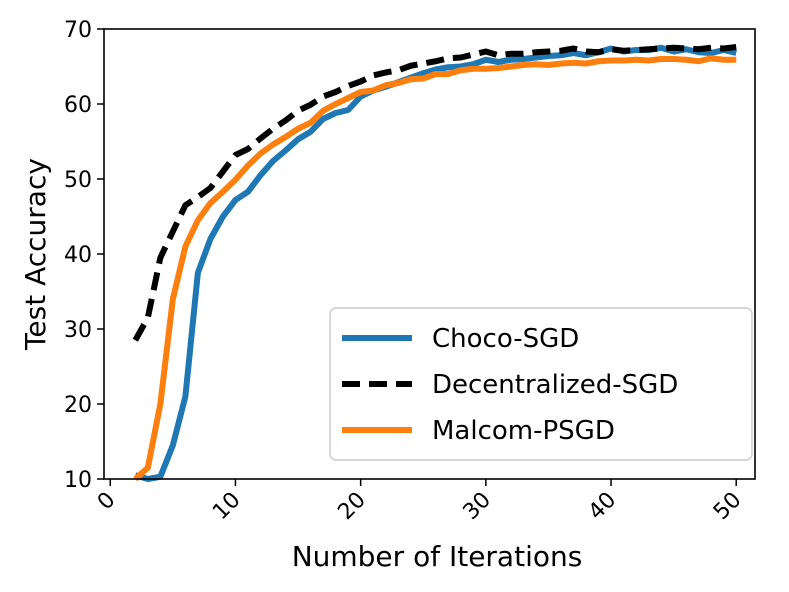 This screenshot has width=789, height=592. I want to click on legend-box, so click(541, 384).